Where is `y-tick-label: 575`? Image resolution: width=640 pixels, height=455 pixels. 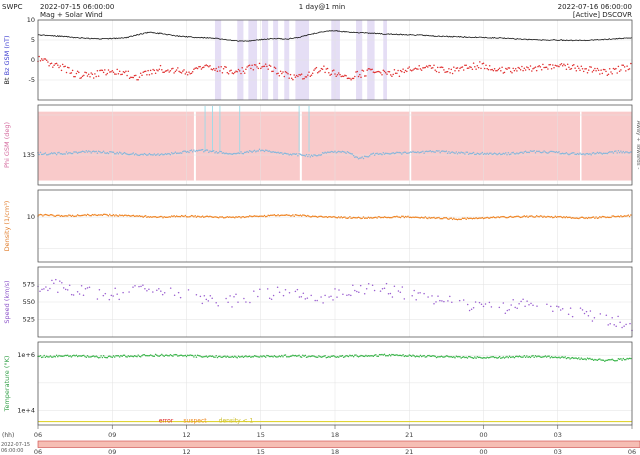 y-tick-label: 575 is located at coordinates (29, 285).